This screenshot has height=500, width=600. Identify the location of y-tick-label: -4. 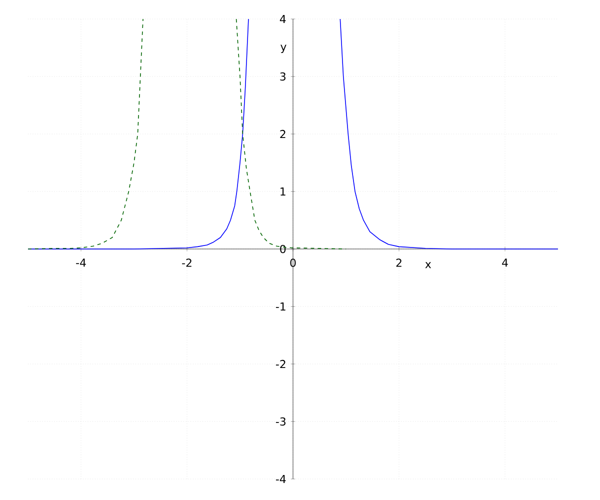
(281, 478).